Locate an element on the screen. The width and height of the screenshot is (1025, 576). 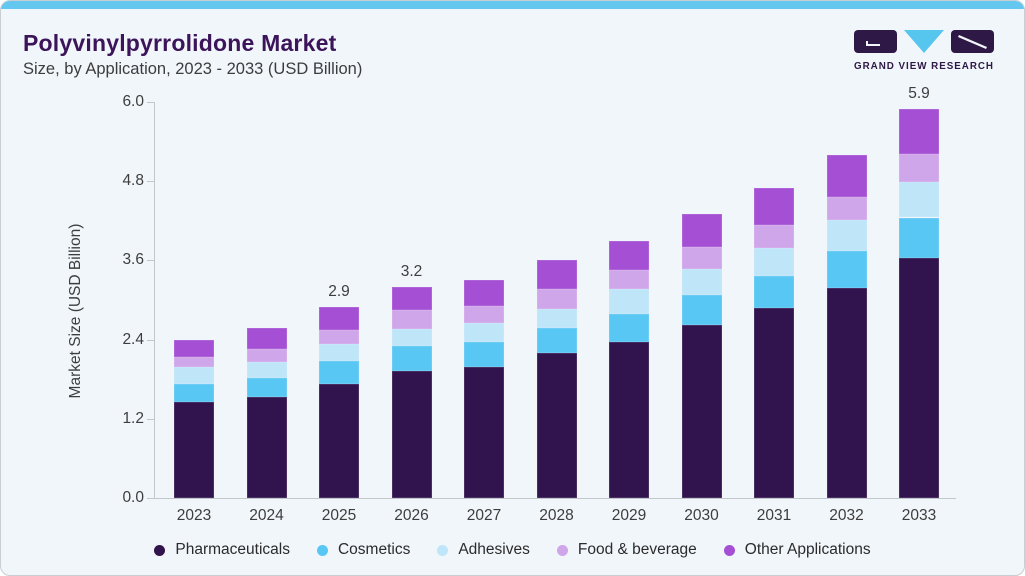
y-axis-title: Market Size (USD Billion) is located at coordinates (75, 311).